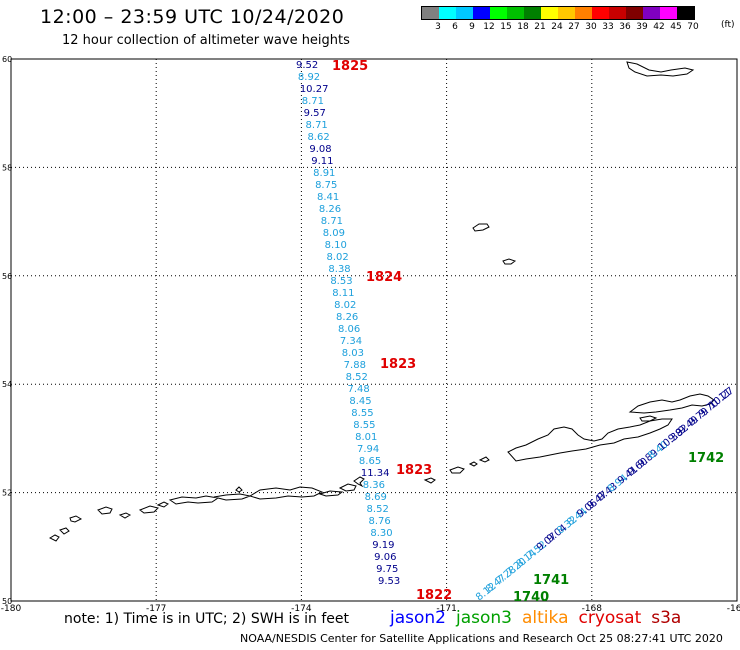  What do you see at coordinates (341, 281) in the screenshot?
I see `swh-value-label: 8.53` at bounding box center [341, 281].